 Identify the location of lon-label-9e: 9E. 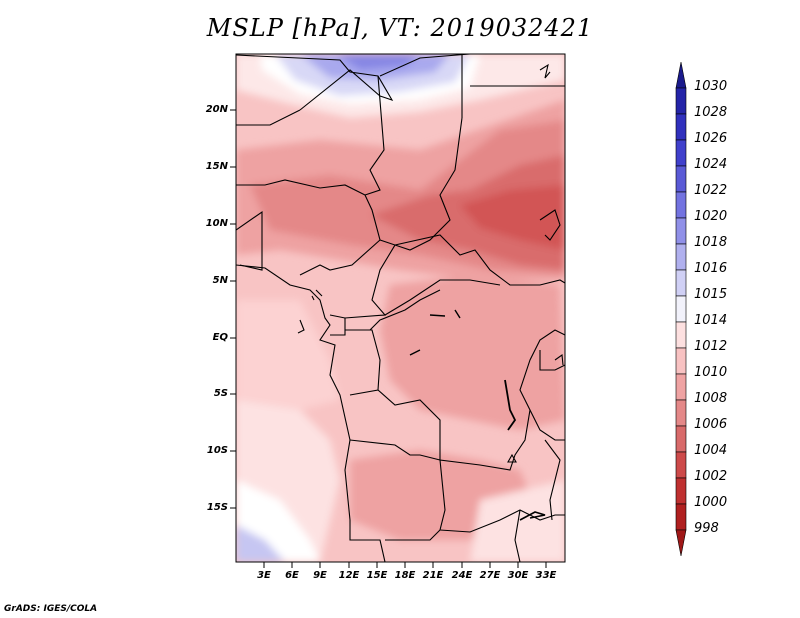
(320, 575).